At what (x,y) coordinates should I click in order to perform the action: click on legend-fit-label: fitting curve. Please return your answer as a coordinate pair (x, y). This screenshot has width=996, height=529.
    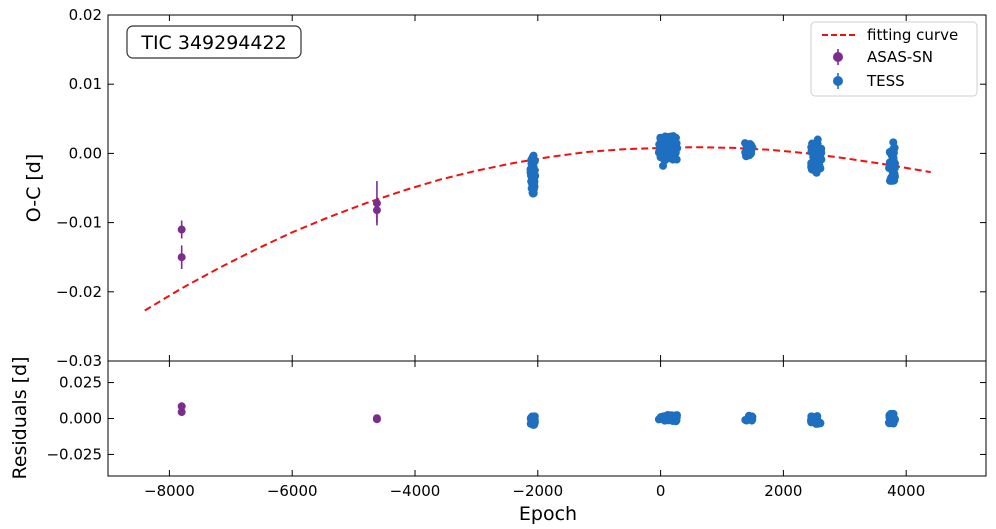
    Looking at the image, I should click on (912, 35).